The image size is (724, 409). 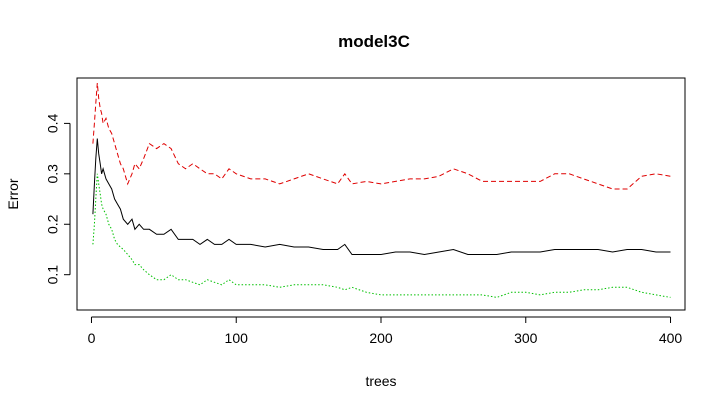 I want to click on y-axis-label: Error, so click(x=13, y=193).